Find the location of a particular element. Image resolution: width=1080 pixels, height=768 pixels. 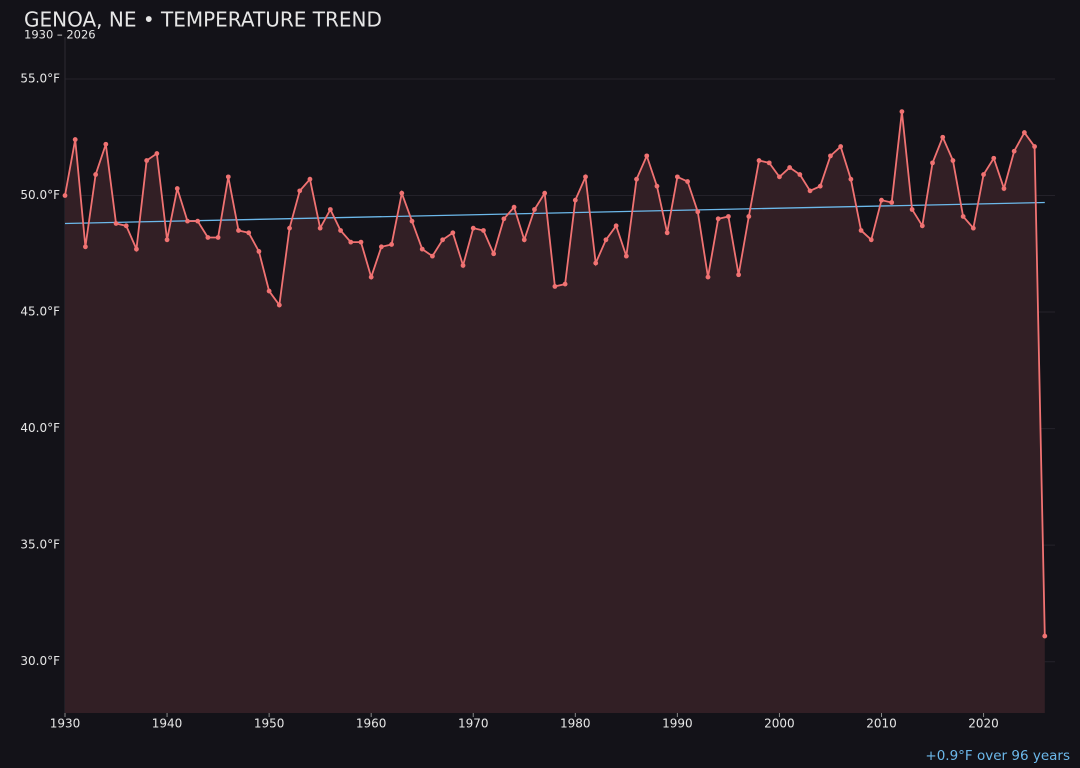

trend-line is located at coordinates (554, 213).